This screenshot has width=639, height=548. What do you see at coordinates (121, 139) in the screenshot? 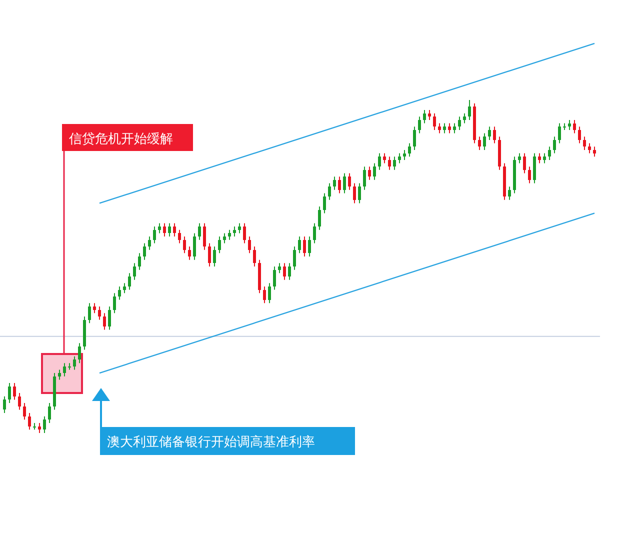
I see `annotation: 信贷危机开始缓解` at bounding box center [121, 139].